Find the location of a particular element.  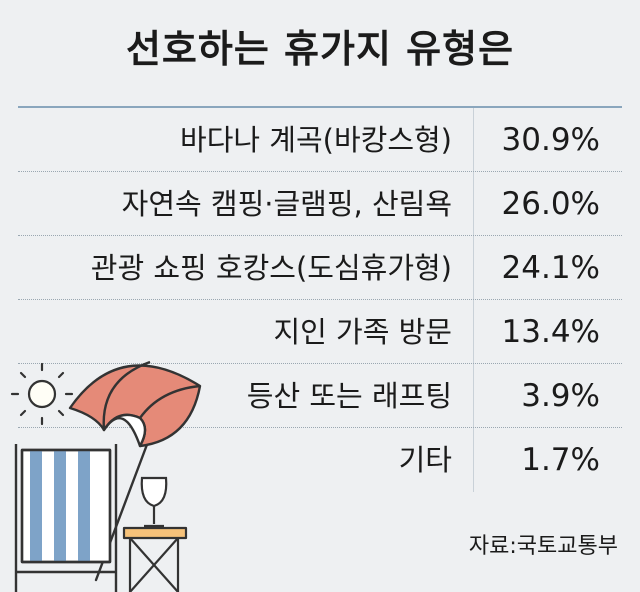

beach-illustration is located at coordinates (106, 476).